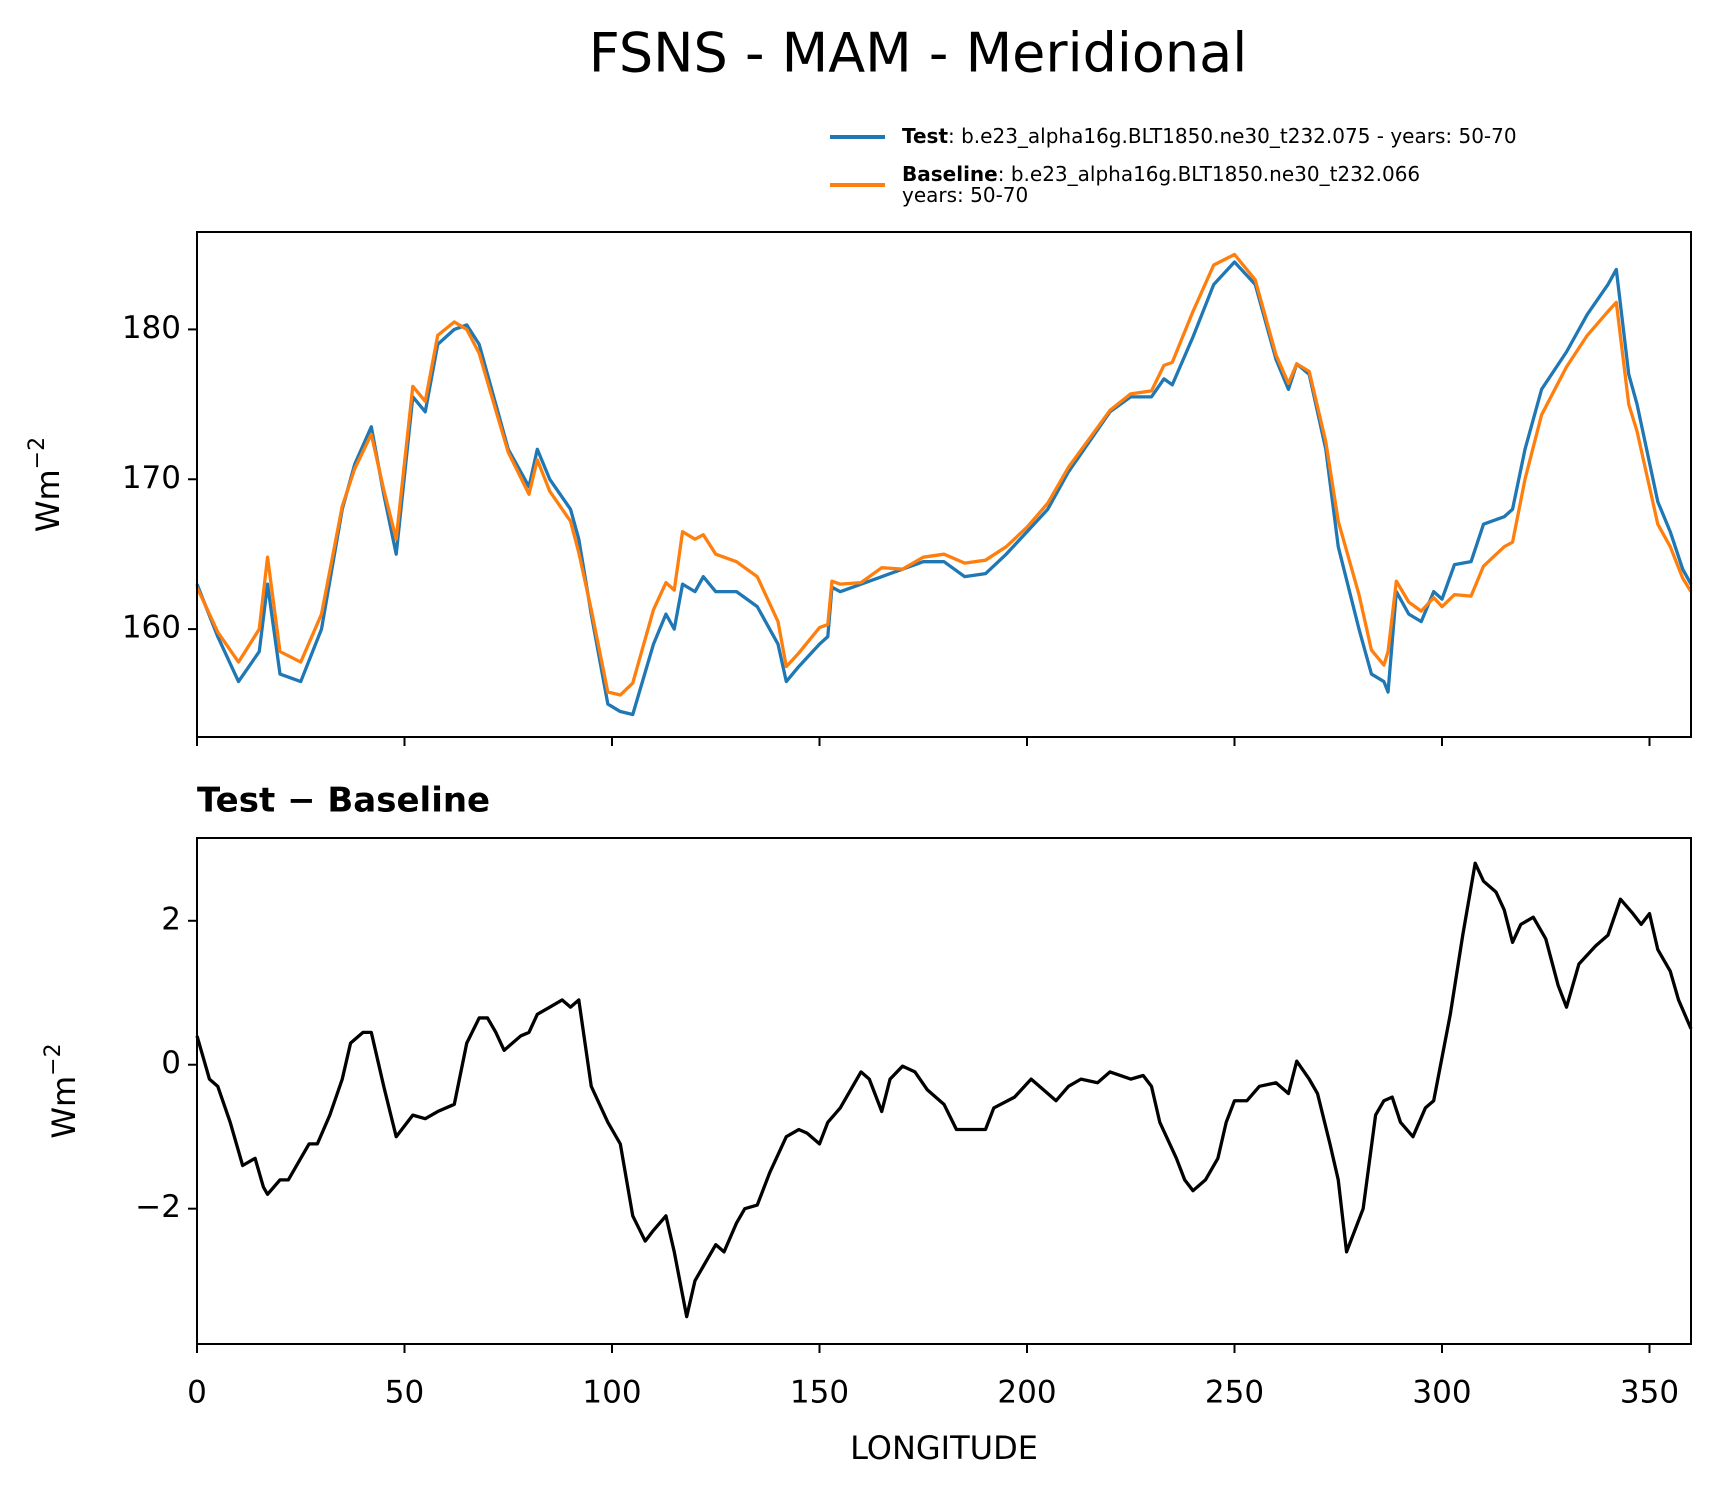  I want to click on x-tick-label: 300, so click(1441, 1393).